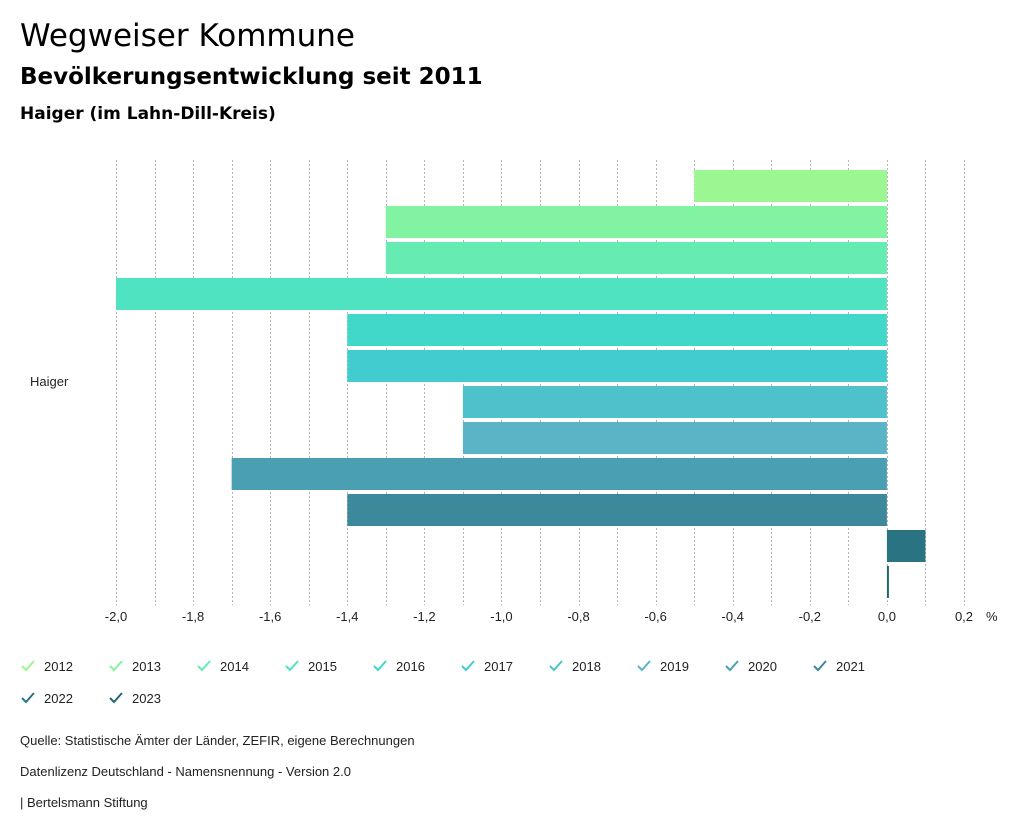 The image size is (1024, 835). I want to click on legend-label: 2021, so click(850, 666).